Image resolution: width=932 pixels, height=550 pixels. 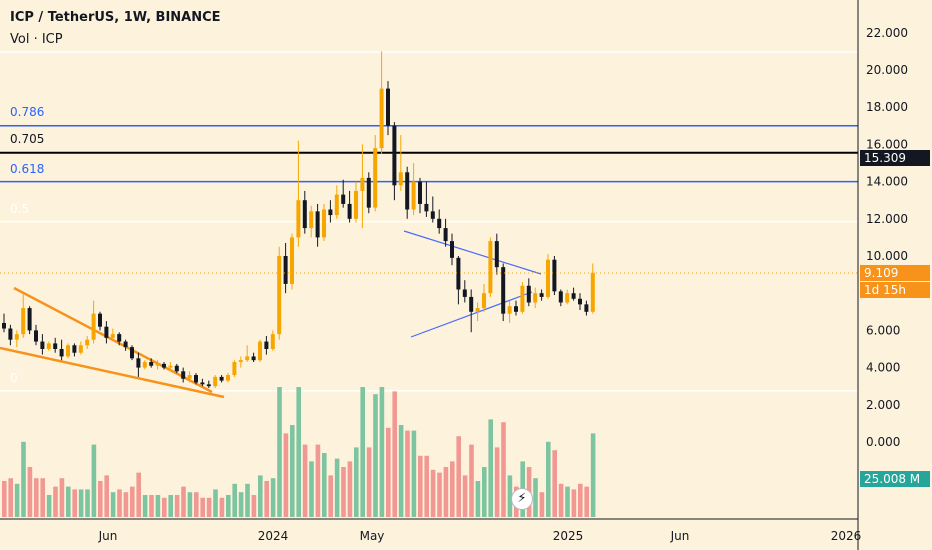 I want to click on x-tick-label: 2025, so click(x=568, y=536).